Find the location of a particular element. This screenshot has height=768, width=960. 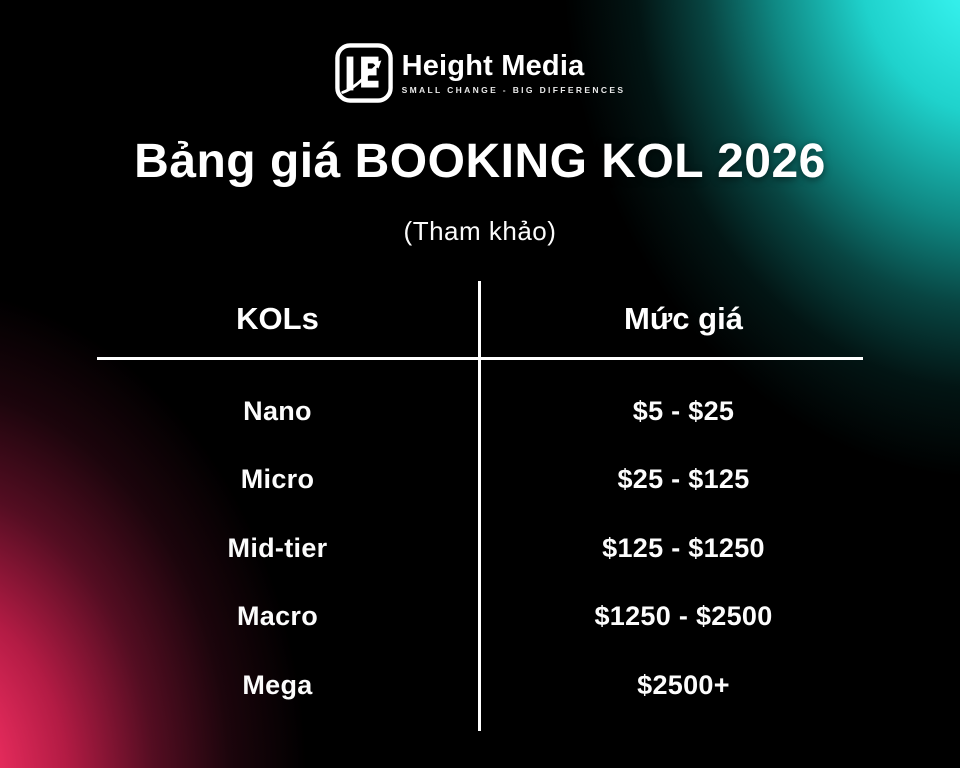

header-divider-line is located at coordinates (480, 358).